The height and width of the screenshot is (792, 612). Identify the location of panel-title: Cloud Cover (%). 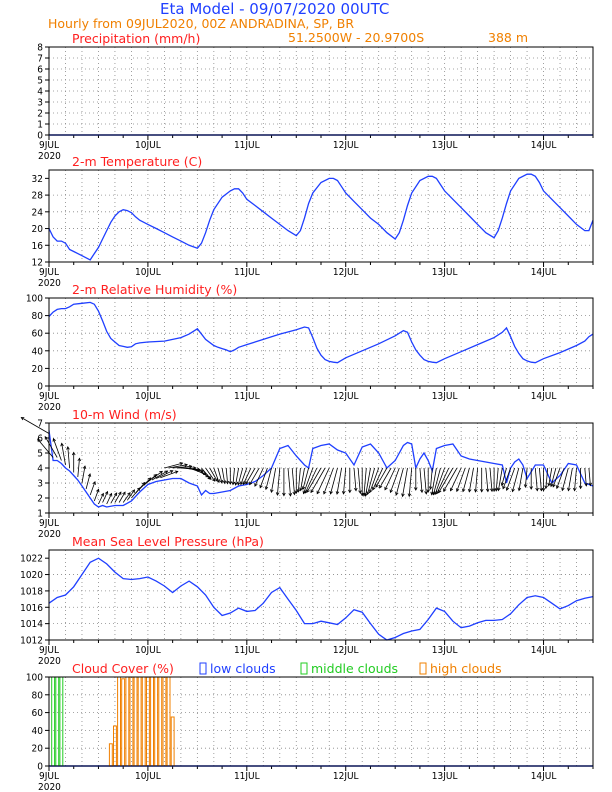
(123, 668).